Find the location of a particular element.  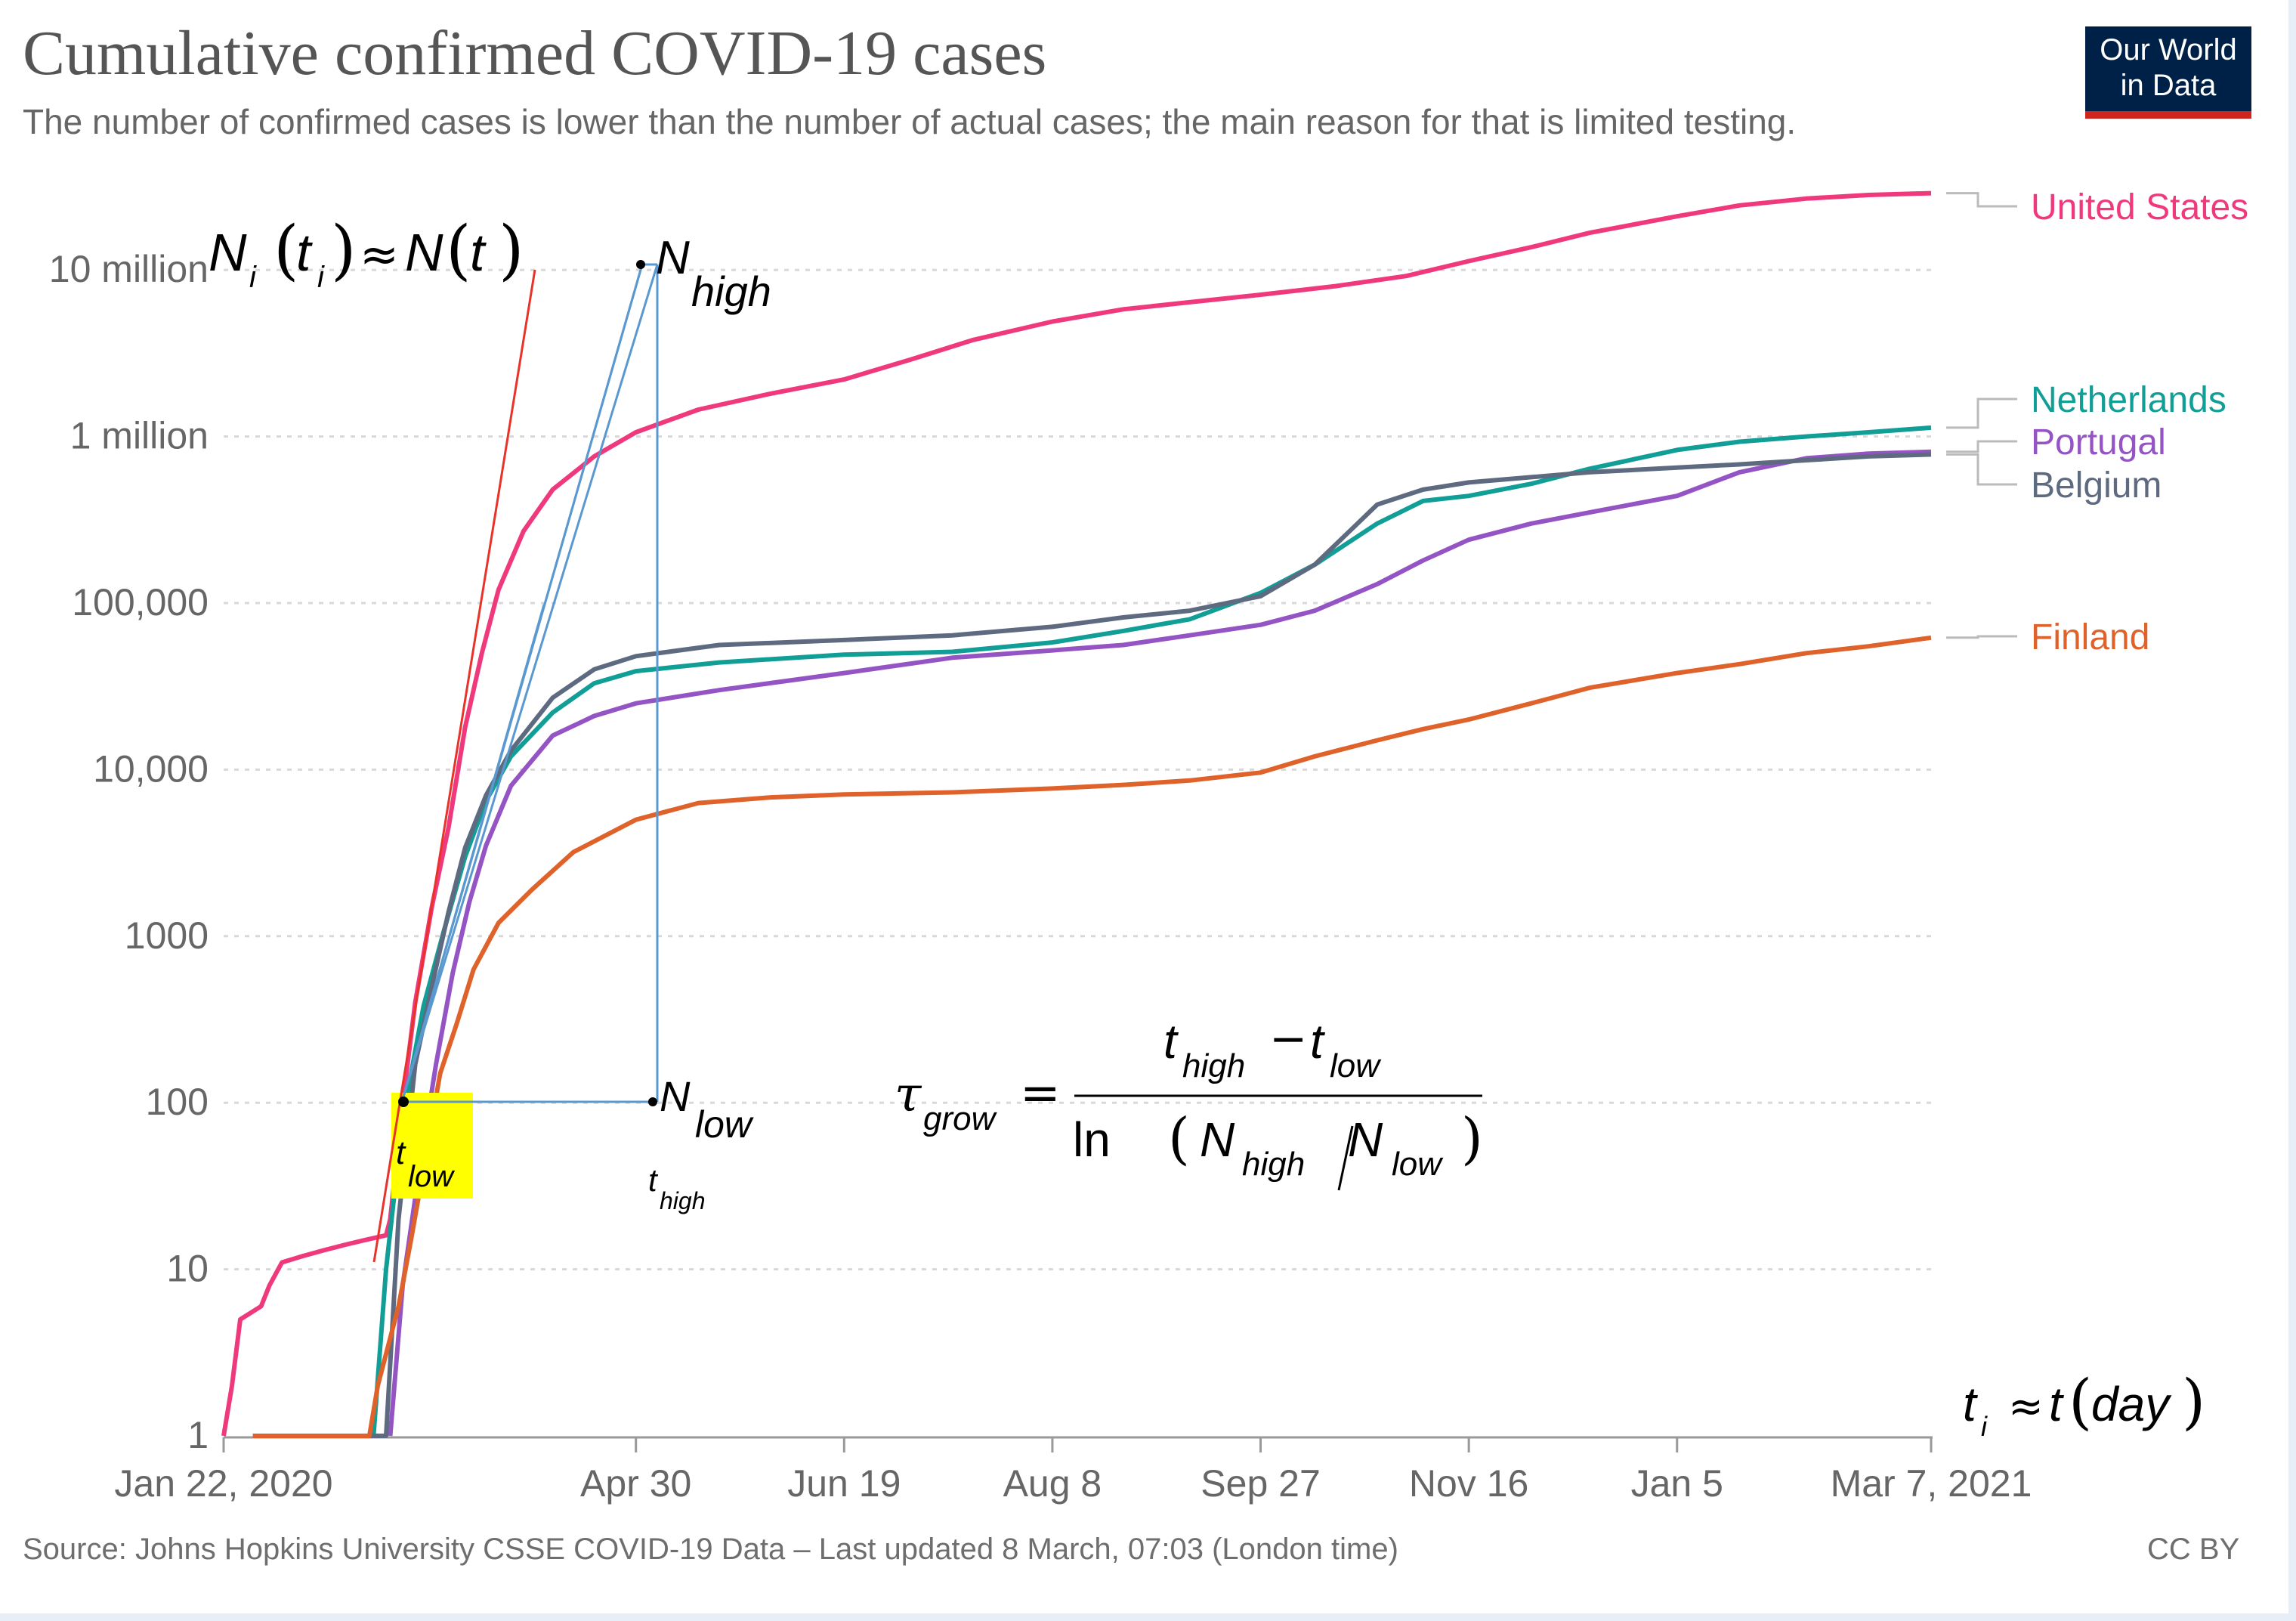

x-tick-label: Nov 16 is located at coordinates (1468, 1484).